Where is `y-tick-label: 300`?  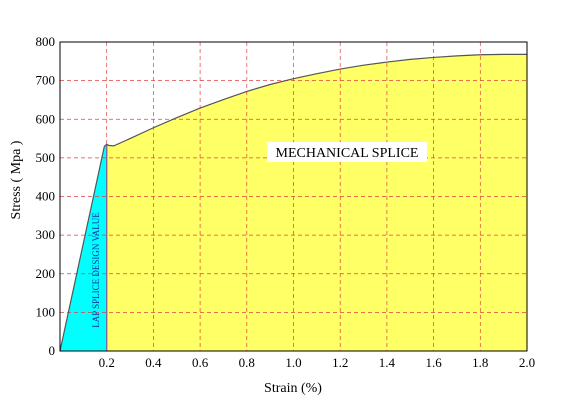
y-tick-label: 300 is located at coordinates (46, 234).